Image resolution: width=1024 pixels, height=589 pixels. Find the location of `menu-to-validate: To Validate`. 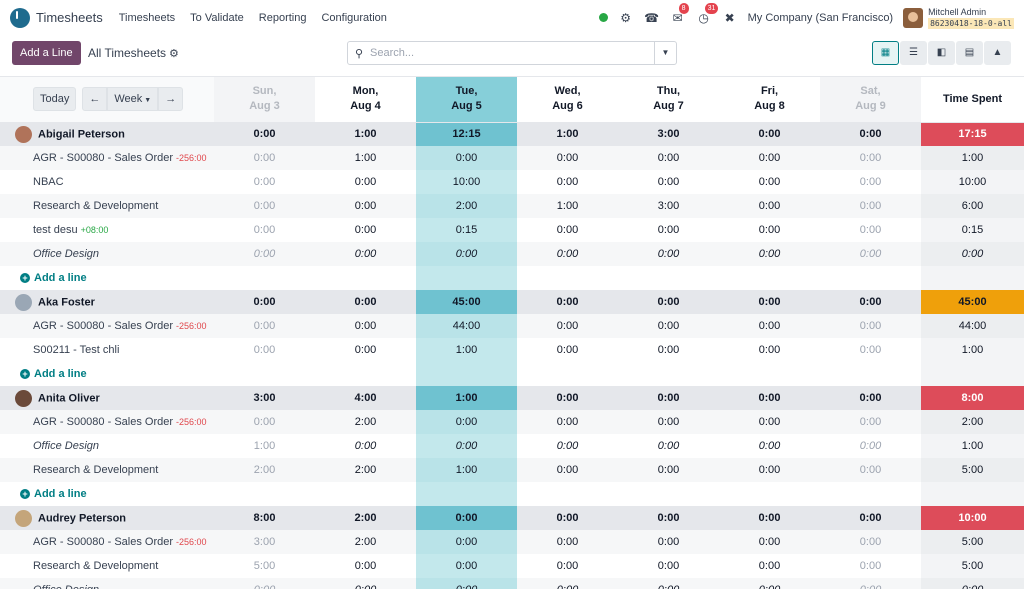

menu-to-validate: To Validate is located at coordinates (217, 17).